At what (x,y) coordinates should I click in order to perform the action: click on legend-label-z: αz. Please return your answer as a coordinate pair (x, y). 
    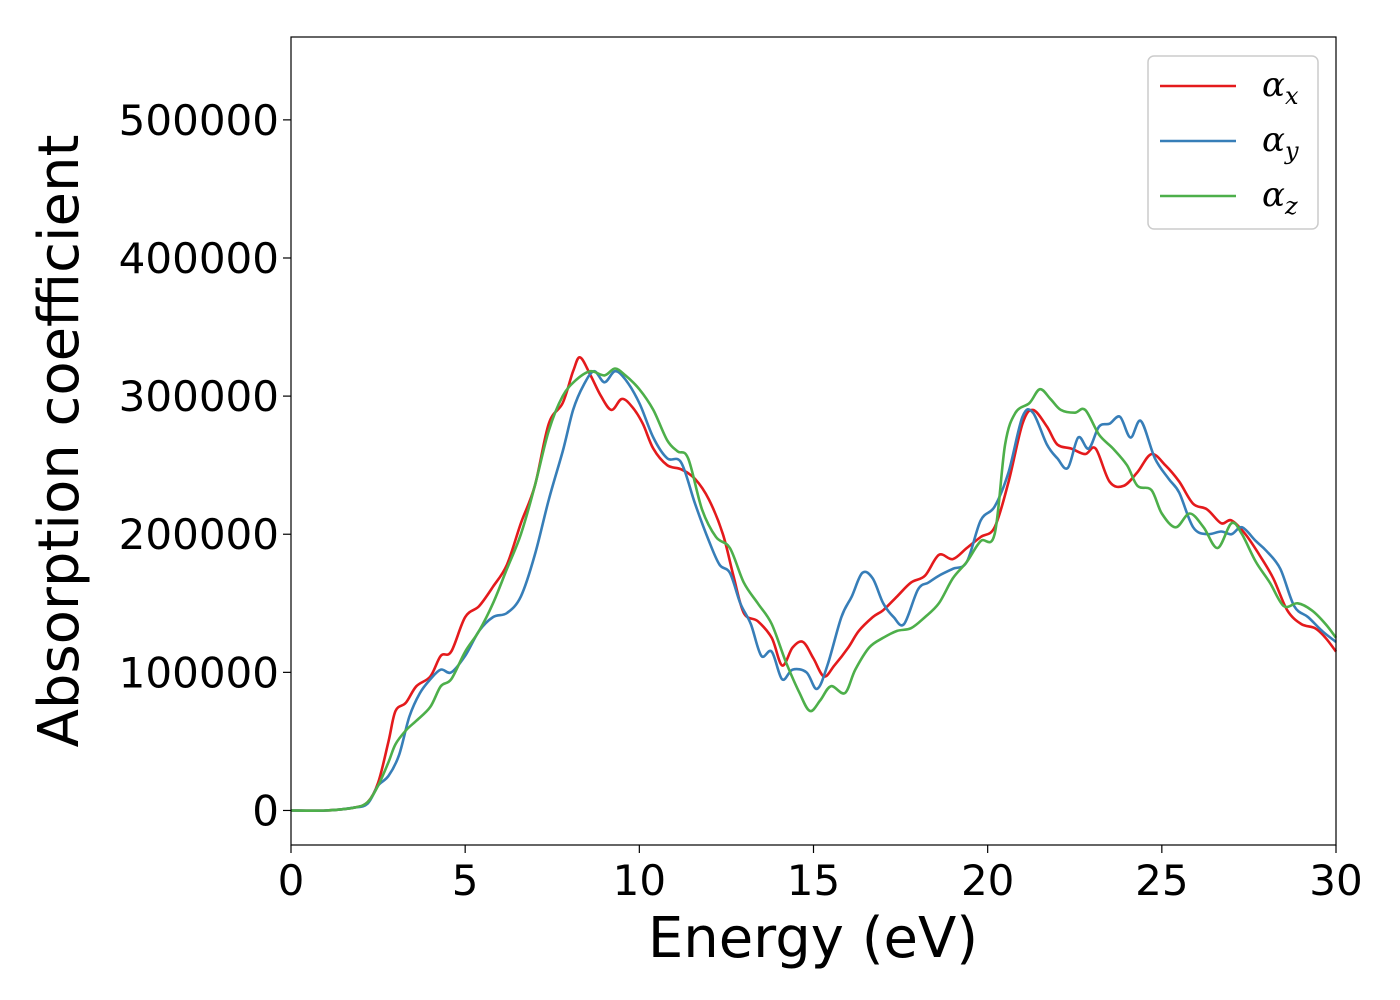
    Looking at the image, I should click on (1280, 197).